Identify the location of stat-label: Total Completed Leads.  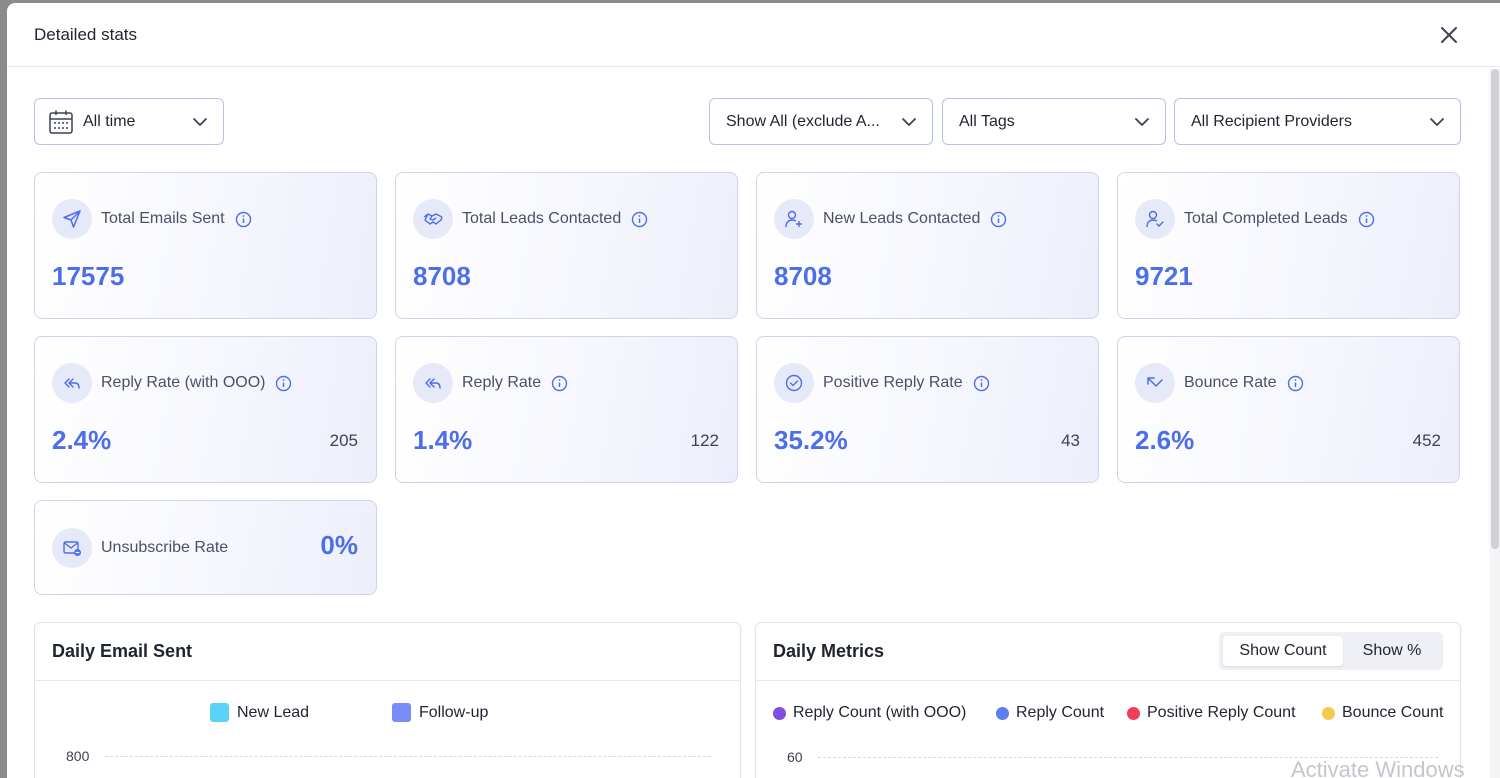
(1279, 219).